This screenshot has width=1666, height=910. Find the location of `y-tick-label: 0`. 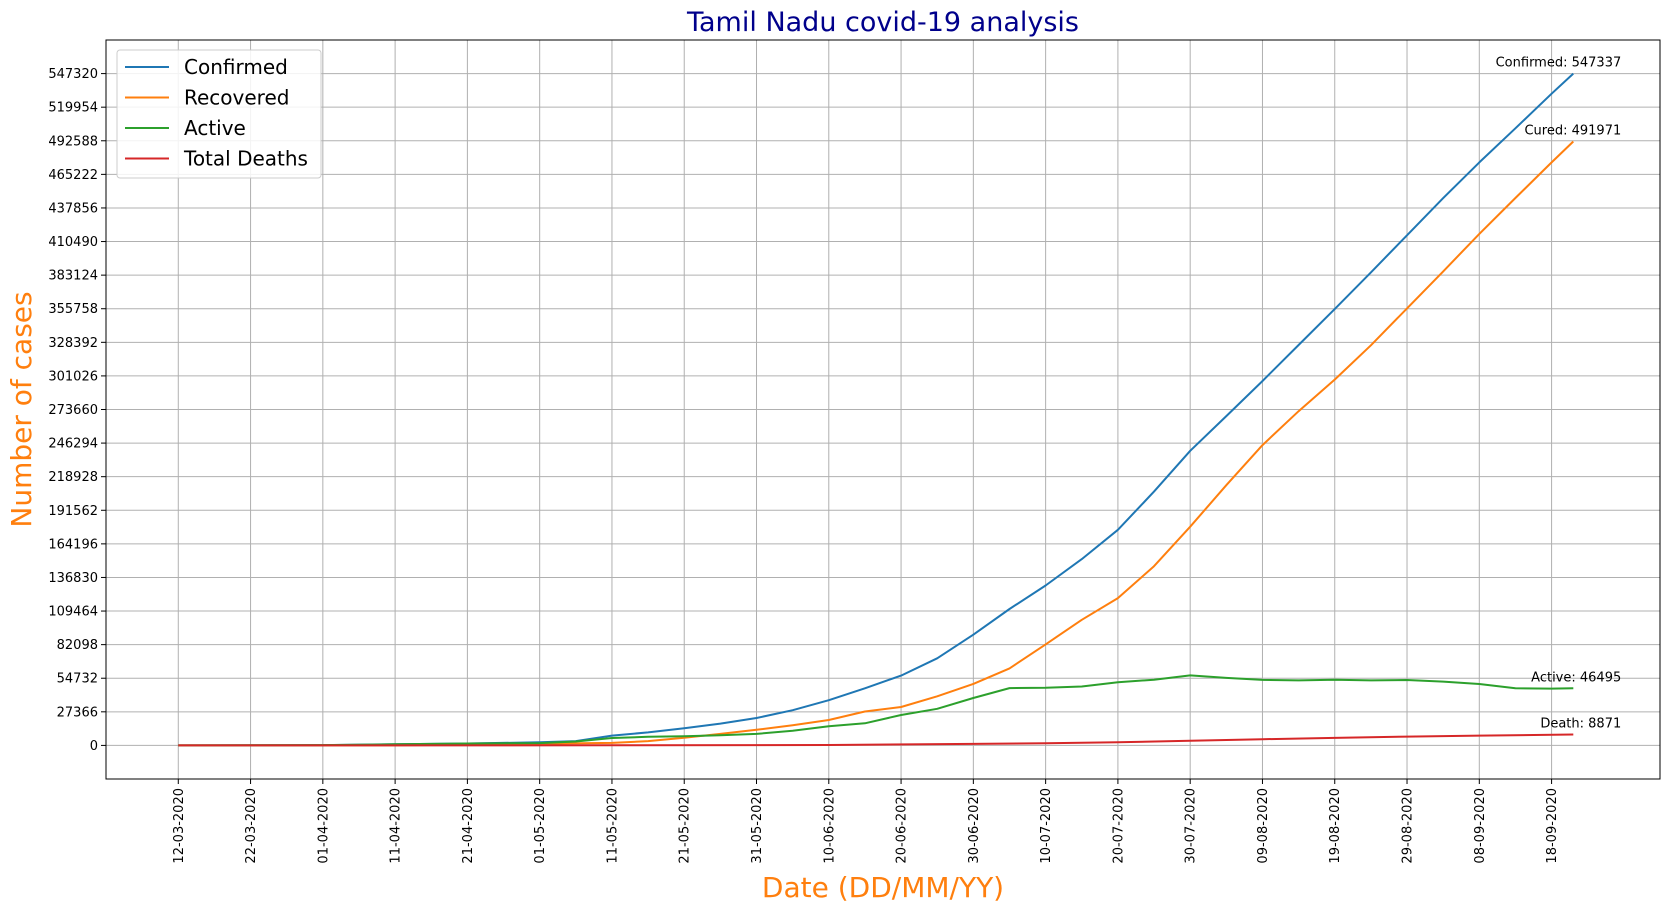

y-tick-label: 0 is located at coordinates (94, 746).